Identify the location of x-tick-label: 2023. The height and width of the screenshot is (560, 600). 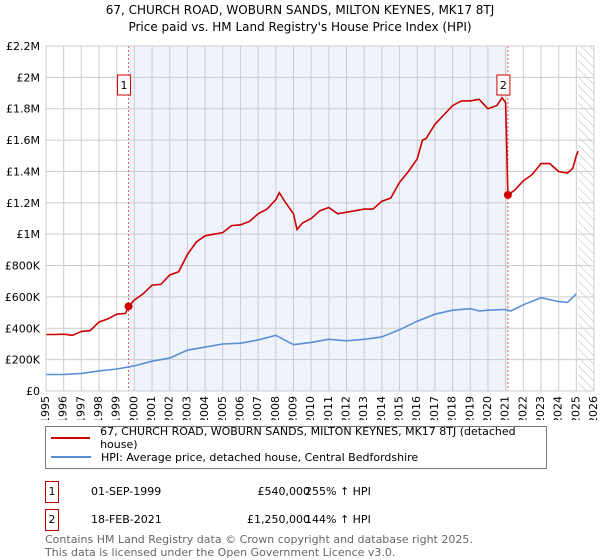
(540, 408).